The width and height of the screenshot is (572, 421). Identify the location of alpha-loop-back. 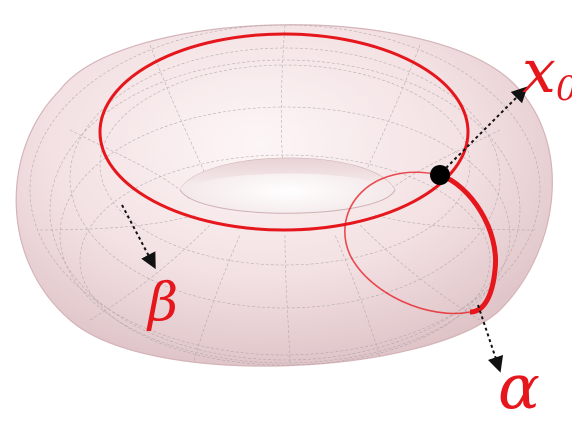
(407, 243).